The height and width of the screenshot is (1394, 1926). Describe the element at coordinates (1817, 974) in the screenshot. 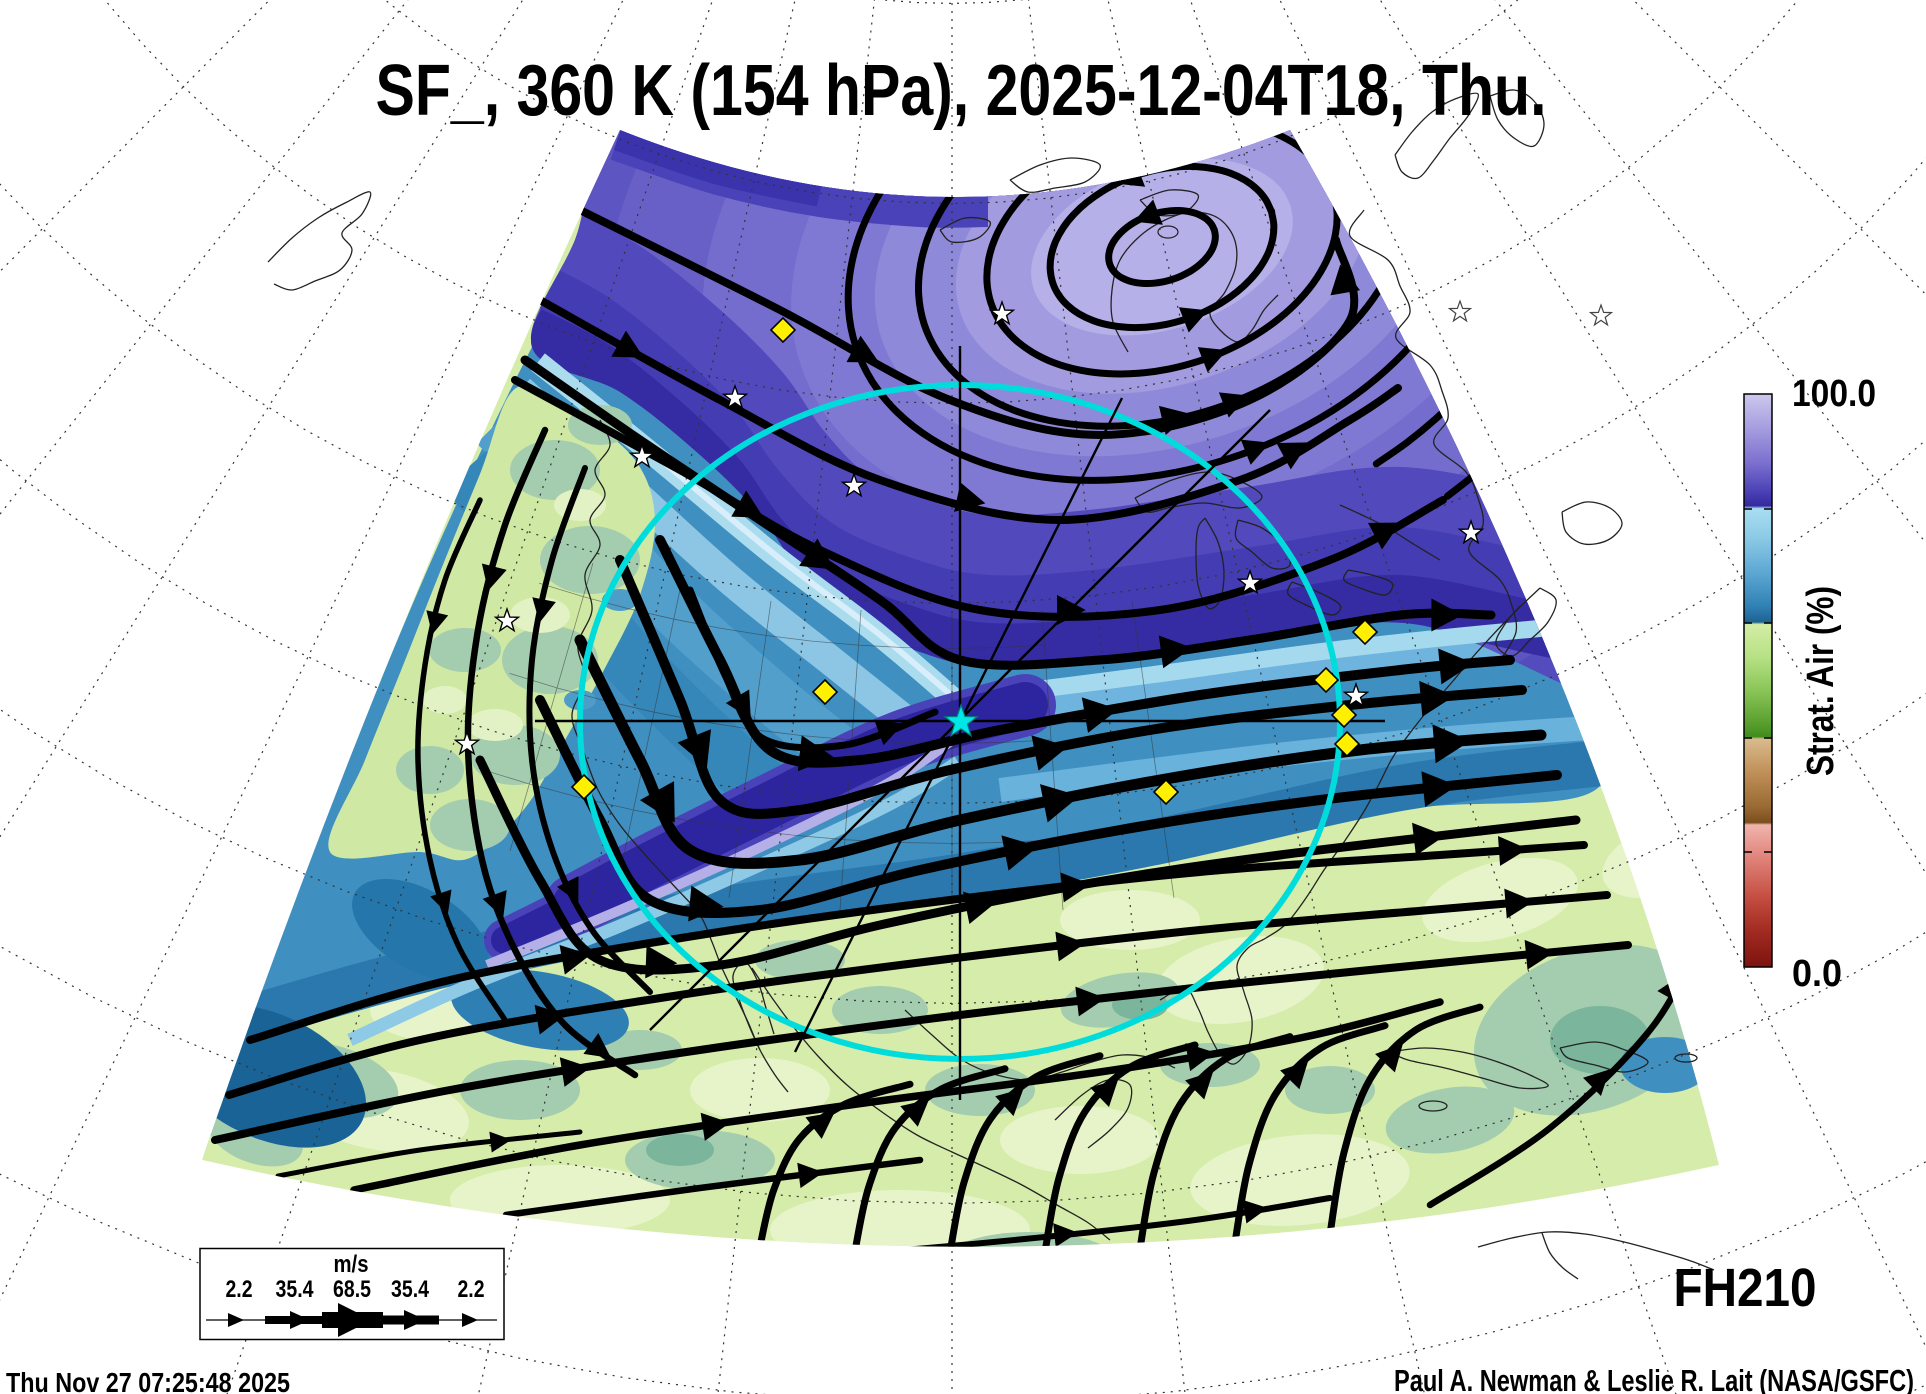

I see `svg-text: 0.0` at that location.